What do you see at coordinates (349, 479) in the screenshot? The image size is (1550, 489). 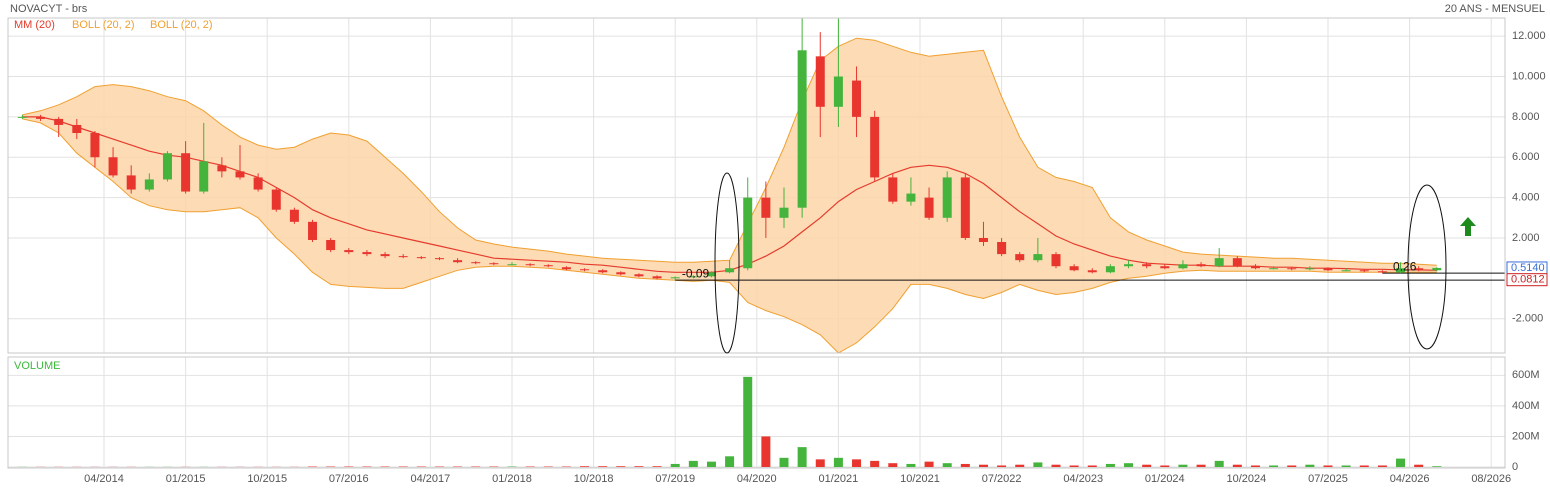 I see `x-tick-label: 07/2016` at bounding box center [349, 479].